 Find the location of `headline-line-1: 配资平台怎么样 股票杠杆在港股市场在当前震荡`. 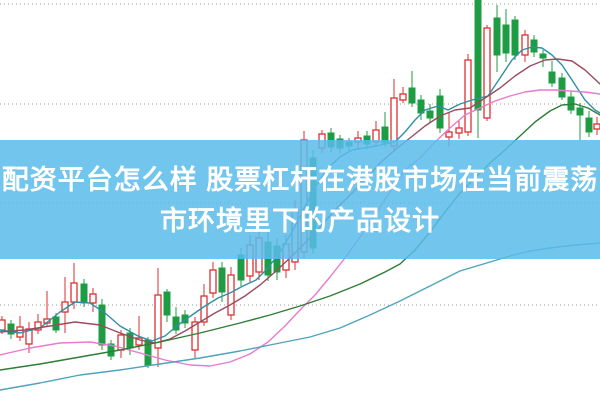

headline-line-1: 配资平台怎么样 股票杠杆在港股市场在当前震荡 is located at coordinates (300, 180).